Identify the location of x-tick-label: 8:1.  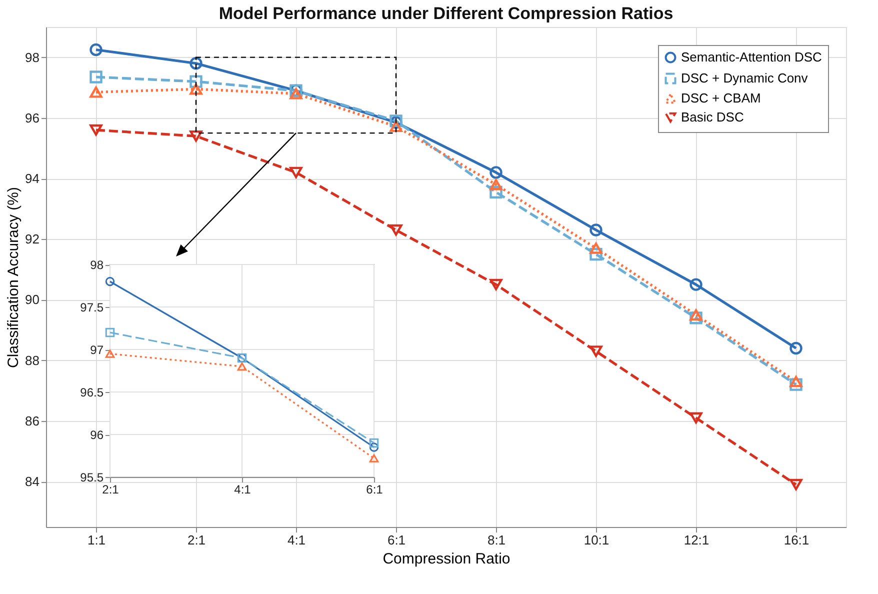
(496, 540).